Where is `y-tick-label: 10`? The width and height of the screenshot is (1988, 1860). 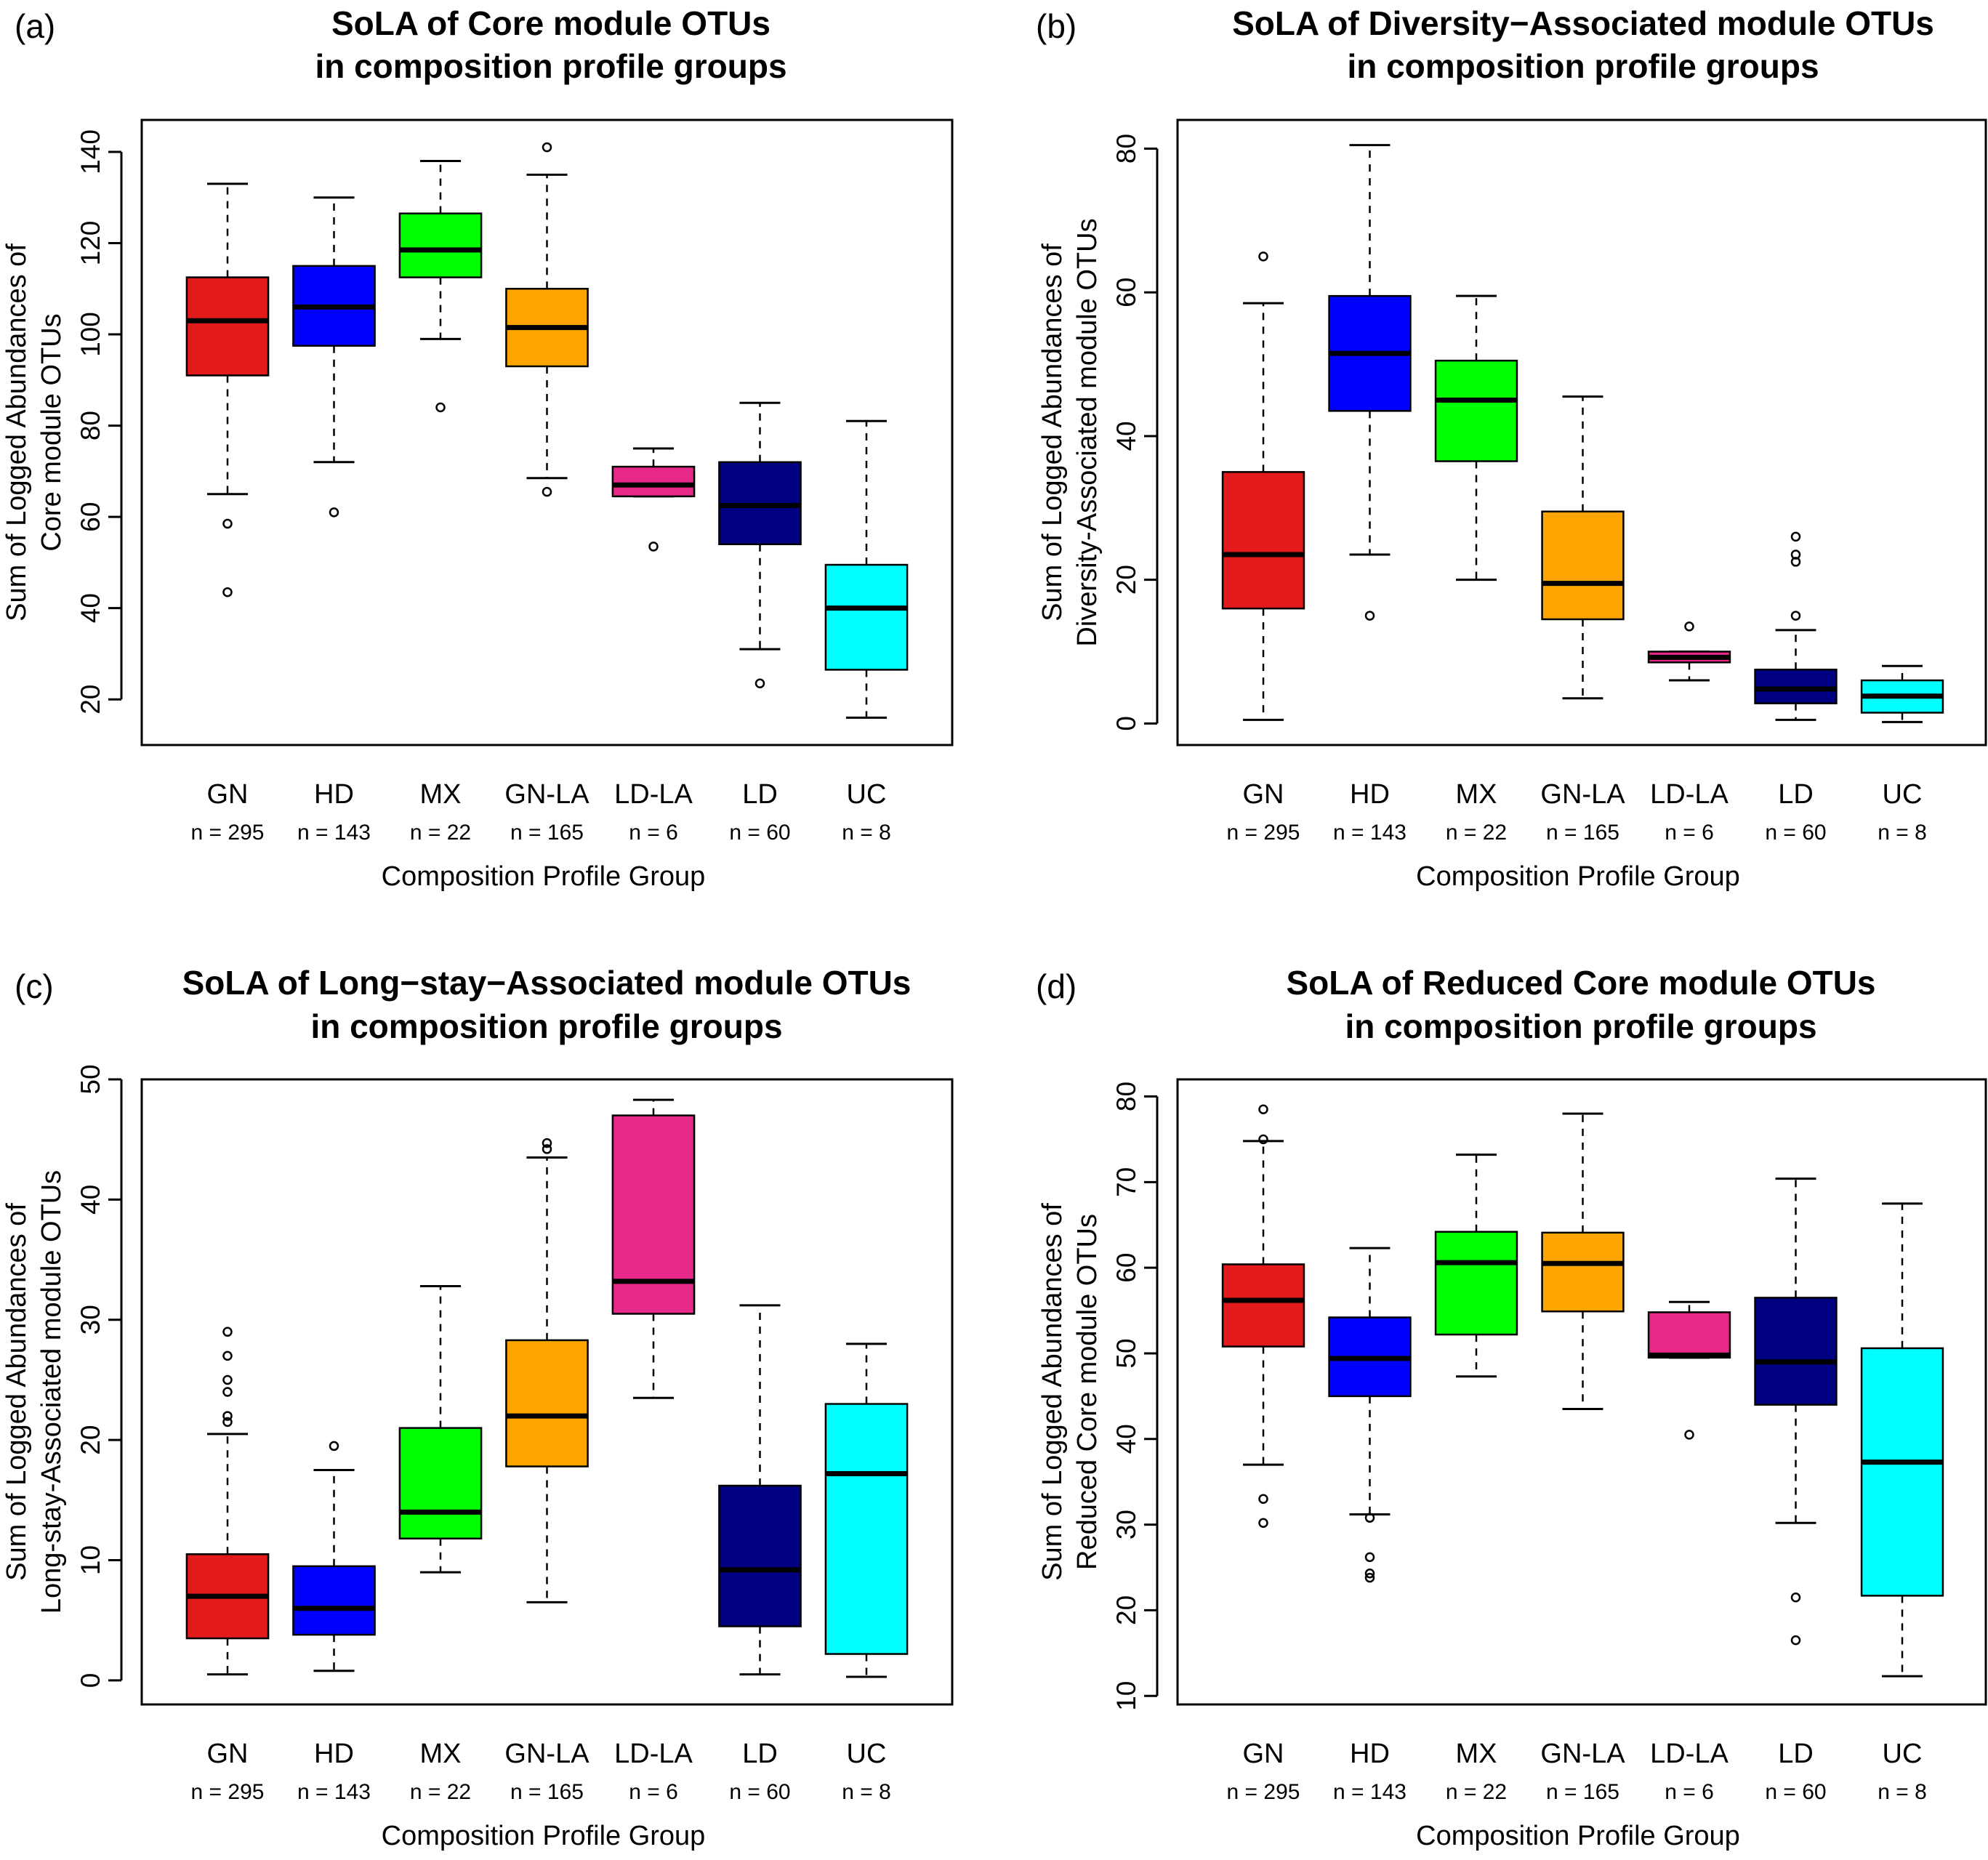
y-tick-label: 10 is located at coordinates (90, 1560).